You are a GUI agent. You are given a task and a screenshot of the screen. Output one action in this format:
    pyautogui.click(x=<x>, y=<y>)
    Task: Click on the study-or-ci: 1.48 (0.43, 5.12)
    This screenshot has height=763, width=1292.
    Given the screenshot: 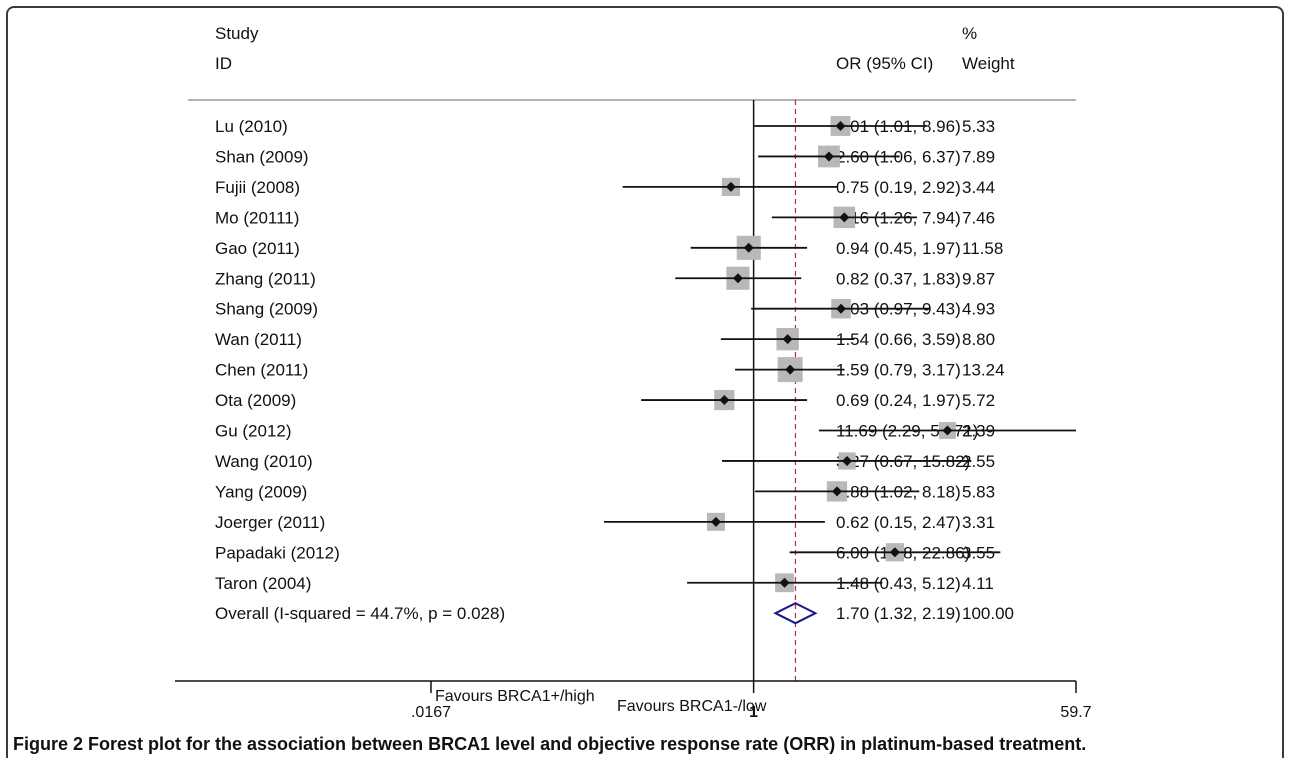 What is the action you would take?
    pyautogui.click(x=898, y=583)
    